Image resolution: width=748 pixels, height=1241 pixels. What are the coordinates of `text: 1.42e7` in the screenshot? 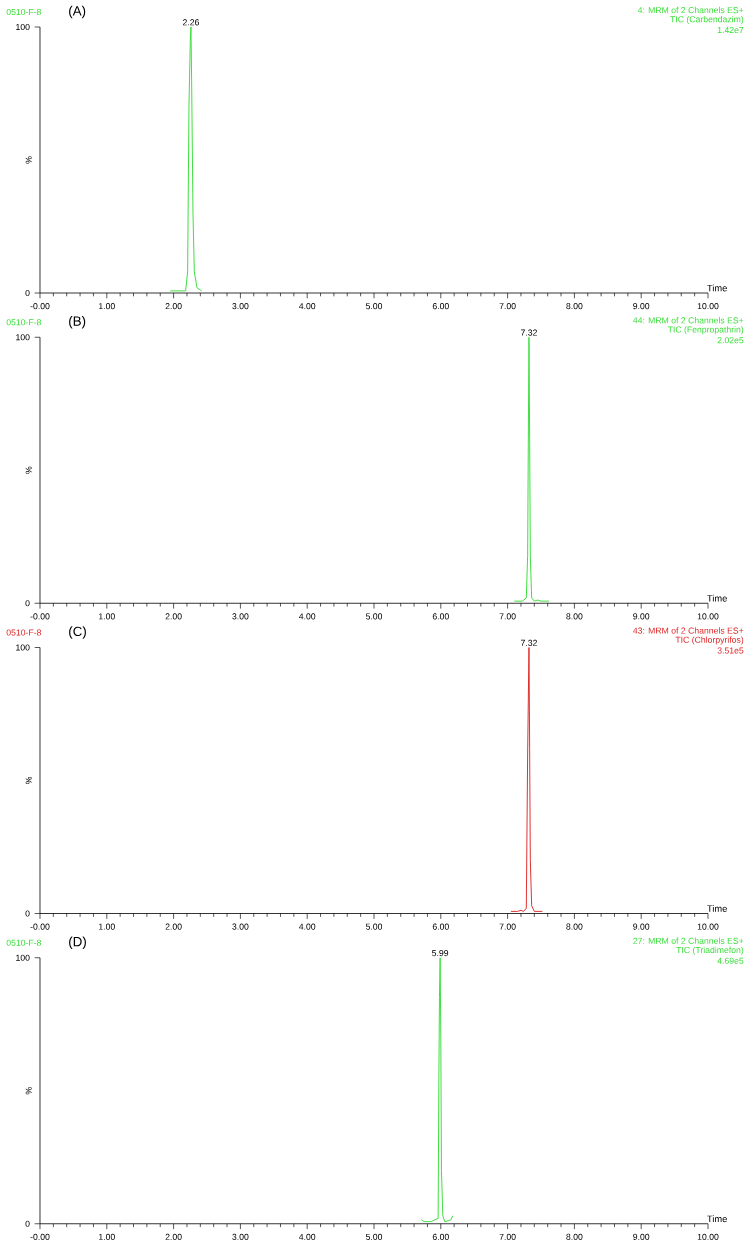 It's located at (730, 30).